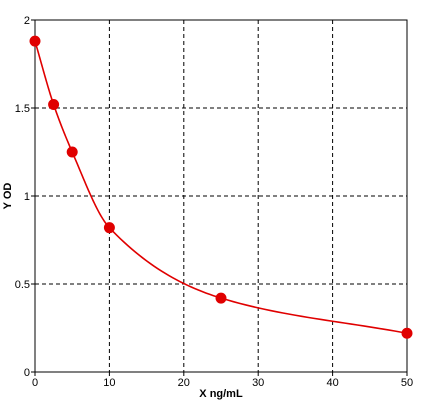 The width and height of the screenshot is (429, 405). I want to click on y-axis-title: Y OD, so click(8, 196).